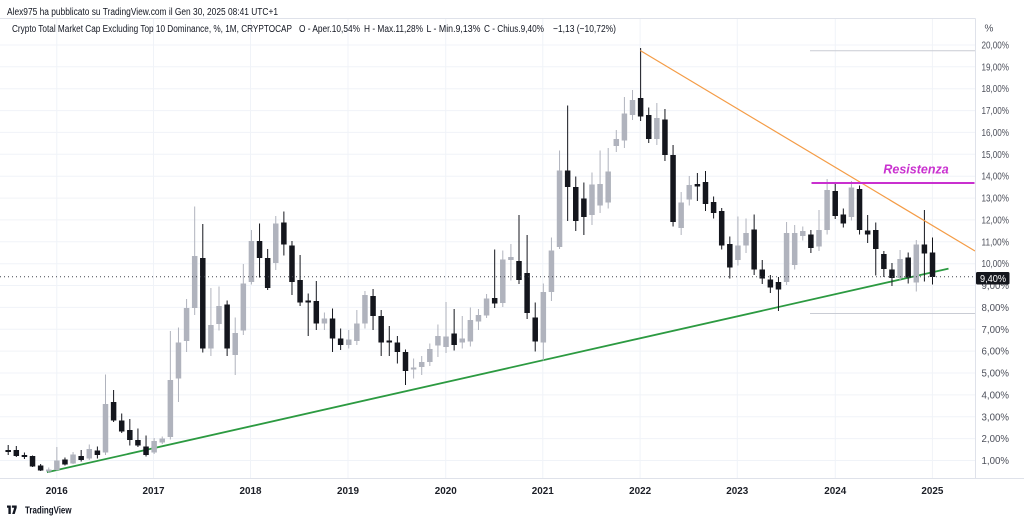  Describe the element at coordinates (996, 417) in the screenshot. I see `svg-text: 3,00%` at that location.